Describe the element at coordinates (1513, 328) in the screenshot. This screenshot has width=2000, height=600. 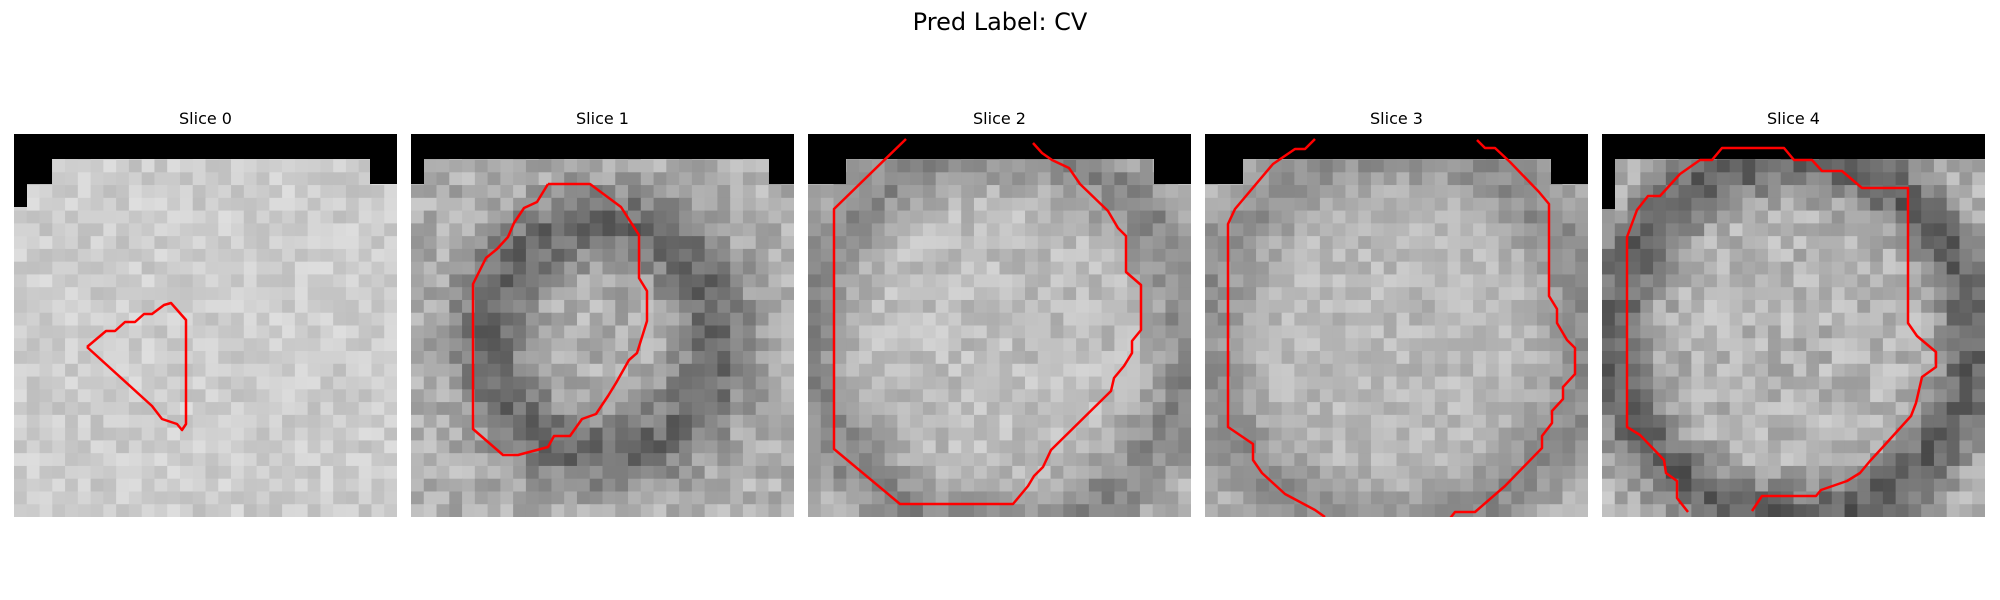
I see `slice-3-contour-right` at that location.